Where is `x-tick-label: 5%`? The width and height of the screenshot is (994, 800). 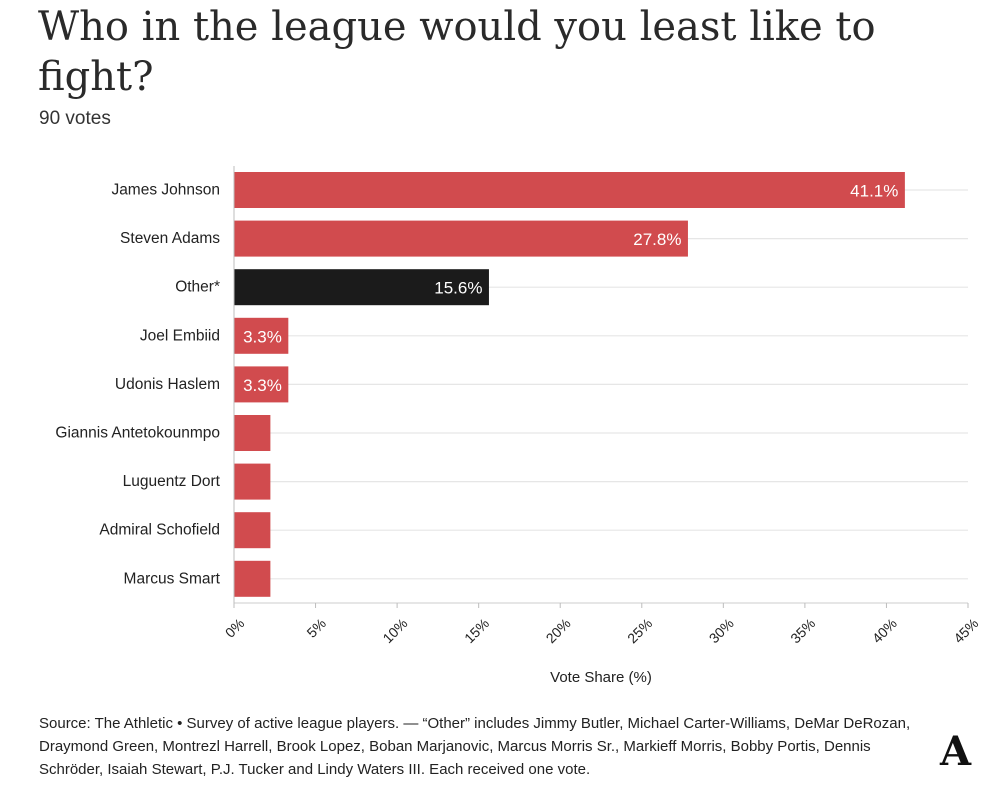 x-tick-label: 5% is located at coordinates (316, 628).